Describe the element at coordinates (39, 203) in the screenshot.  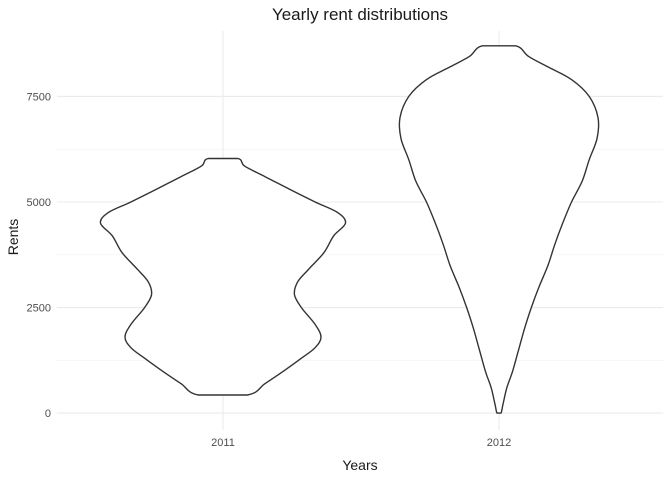
I see `y-tick-label: 5000` at that location.